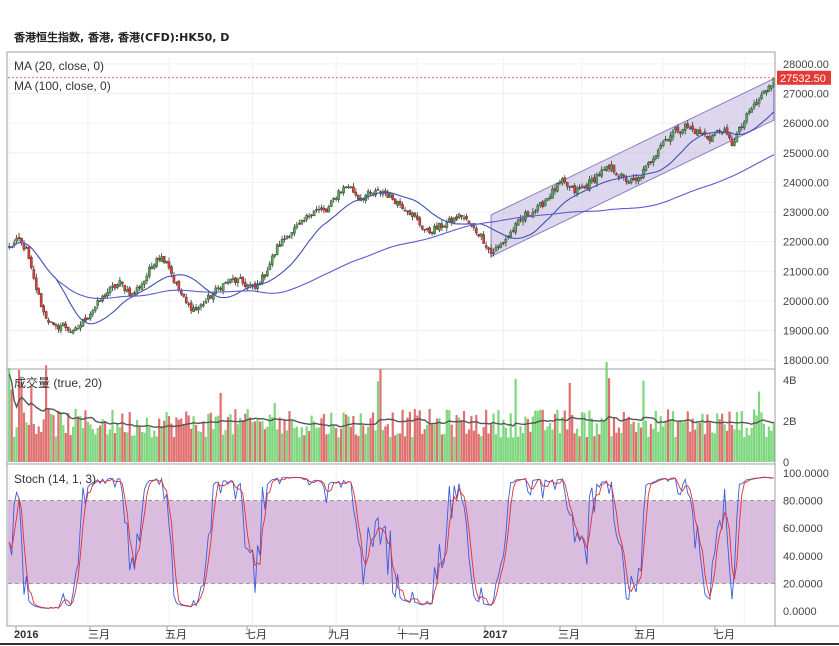 Image resolution: width=839 pixels, height=646 pixels. Describe the element at coordinates (632, 167) in the screenshot. I see `regression-channel` at that location.